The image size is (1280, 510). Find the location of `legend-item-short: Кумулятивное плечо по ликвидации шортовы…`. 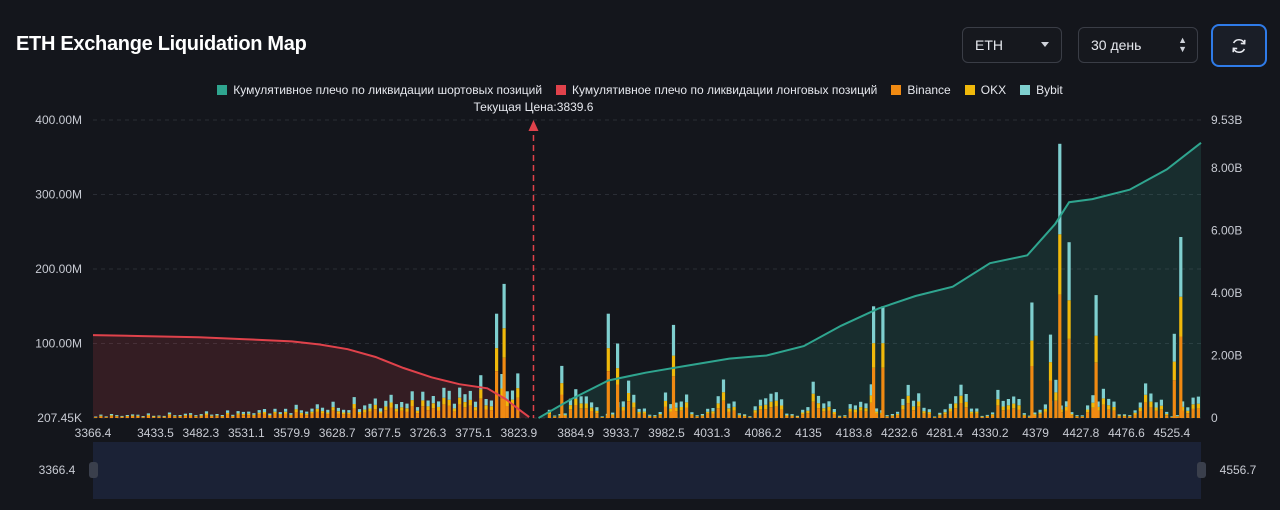

legend-item-short: Кумулятивное плечо по ликвидации шортовы… is located at coordinates (379, 90).